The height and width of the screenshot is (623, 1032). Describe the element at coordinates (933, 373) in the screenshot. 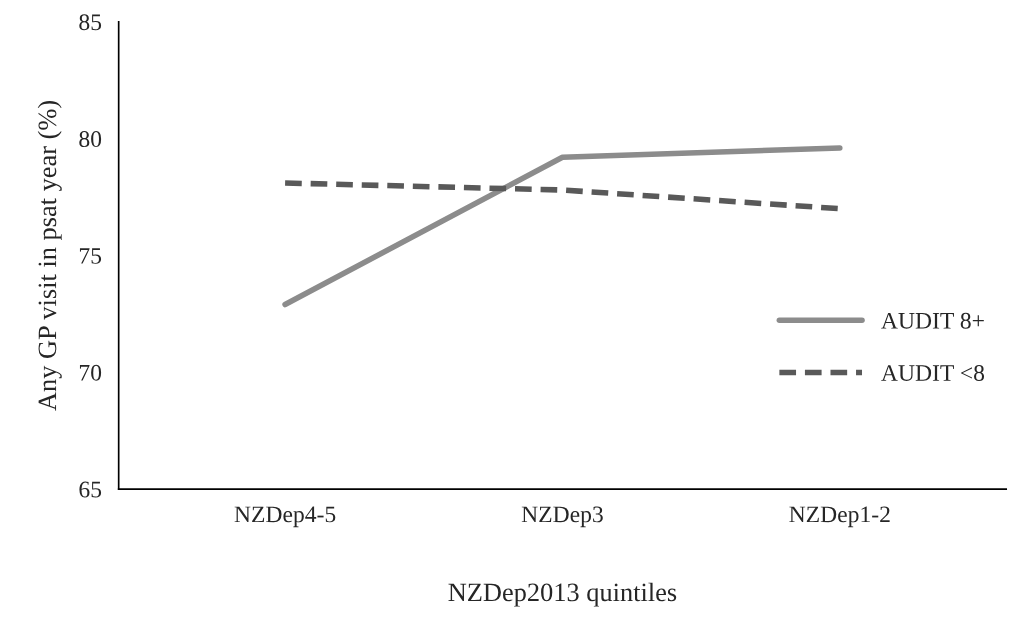

I see `legend-label: AUDIT <8` at that location.